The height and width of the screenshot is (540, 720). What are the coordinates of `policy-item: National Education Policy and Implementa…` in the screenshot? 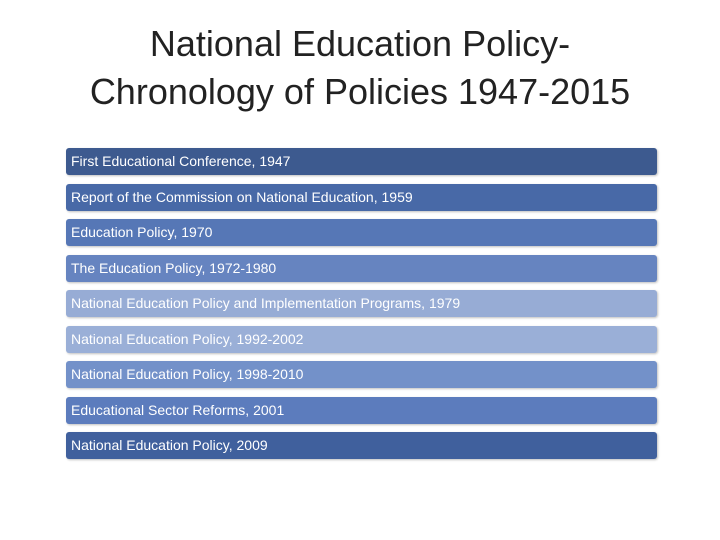 It's located at (361, 303).